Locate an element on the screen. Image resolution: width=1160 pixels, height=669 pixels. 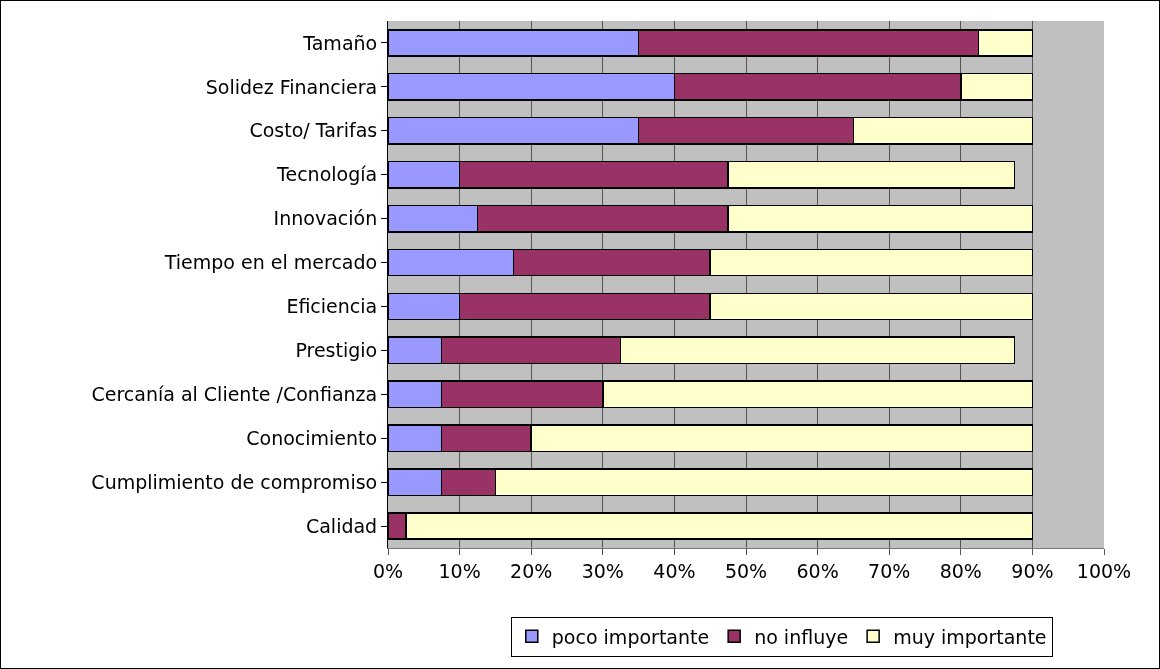
x-tick-label: 60% is located at coordinates (817, 570).